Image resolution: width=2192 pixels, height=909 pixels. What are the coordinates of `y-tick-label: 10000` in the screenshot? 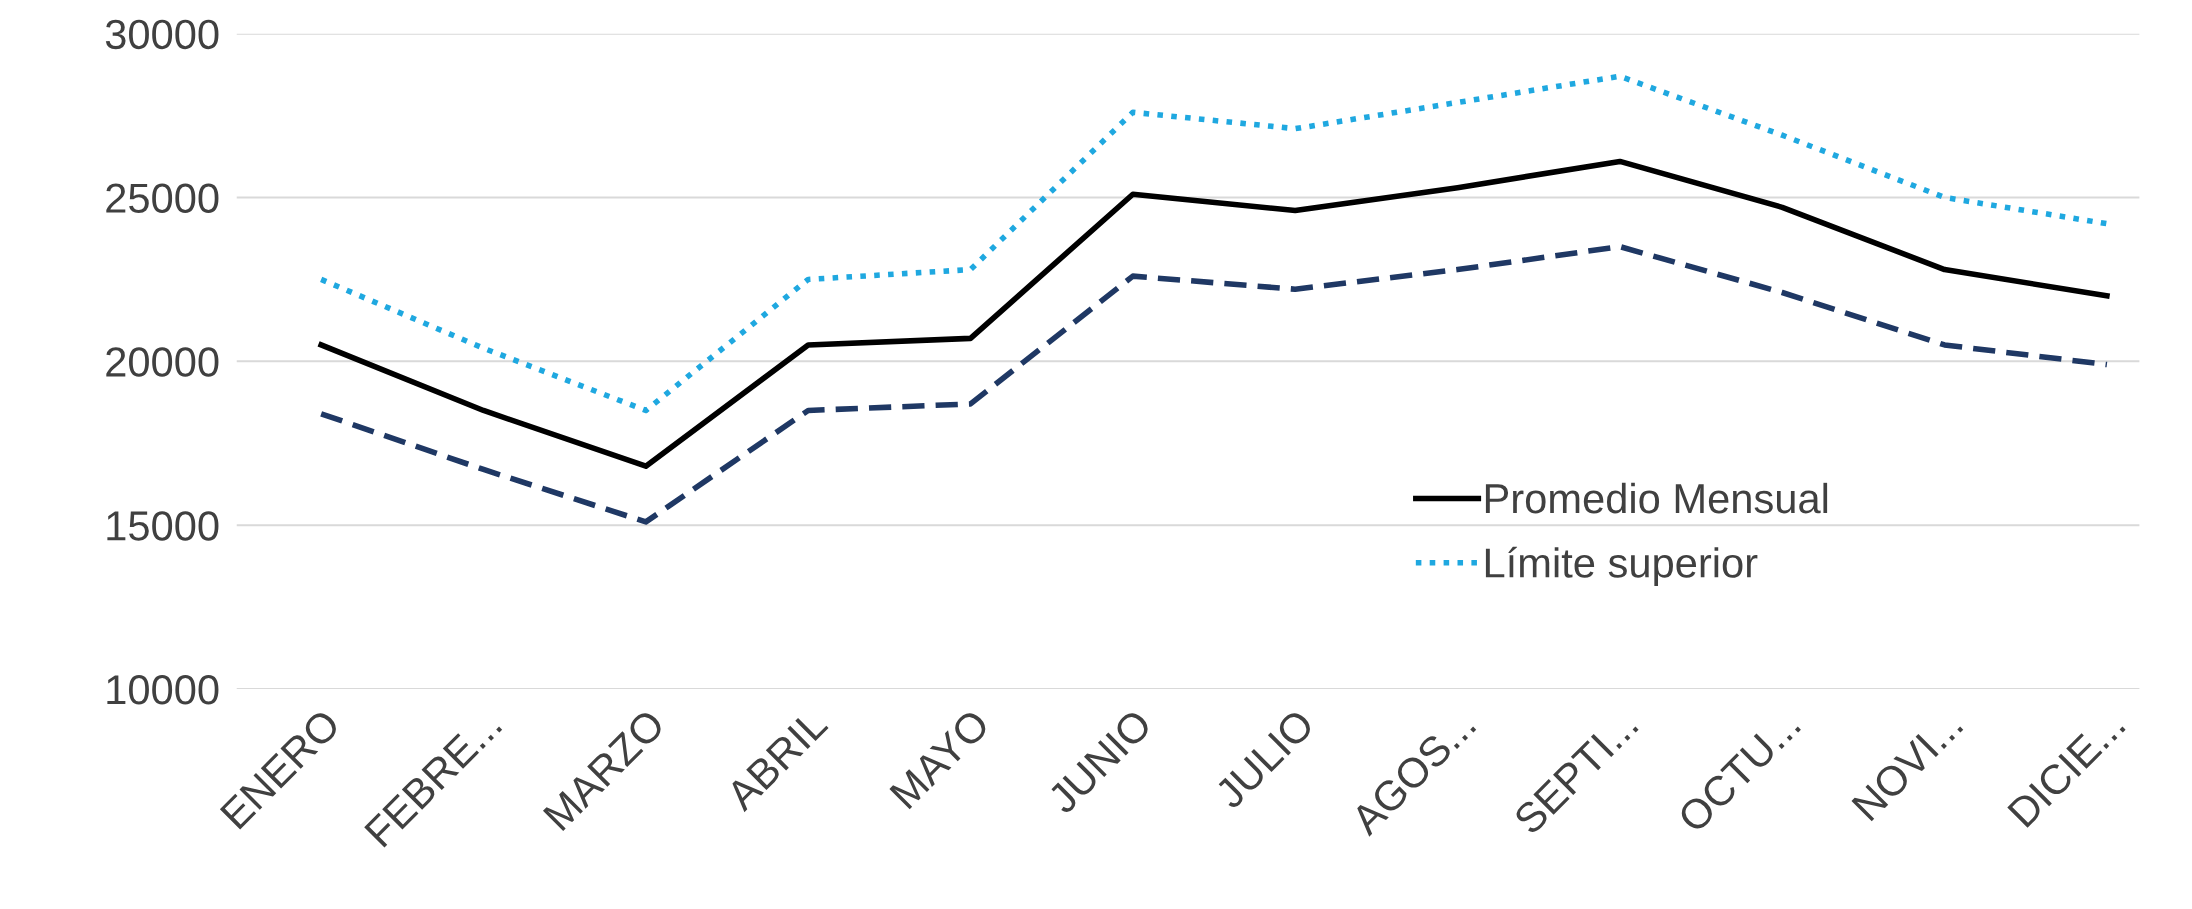 It's located at (163, 690).